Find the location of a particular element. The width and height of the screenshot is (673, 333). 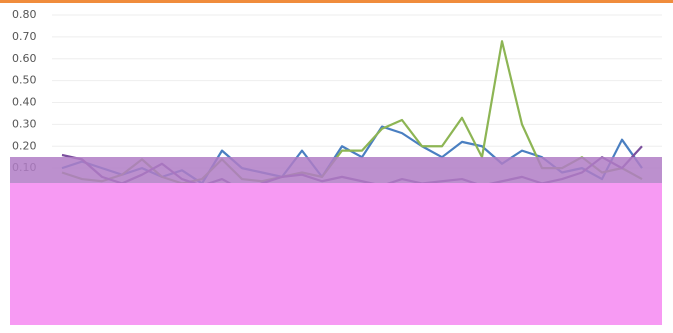

top-border is located at coordinates (336, 1).